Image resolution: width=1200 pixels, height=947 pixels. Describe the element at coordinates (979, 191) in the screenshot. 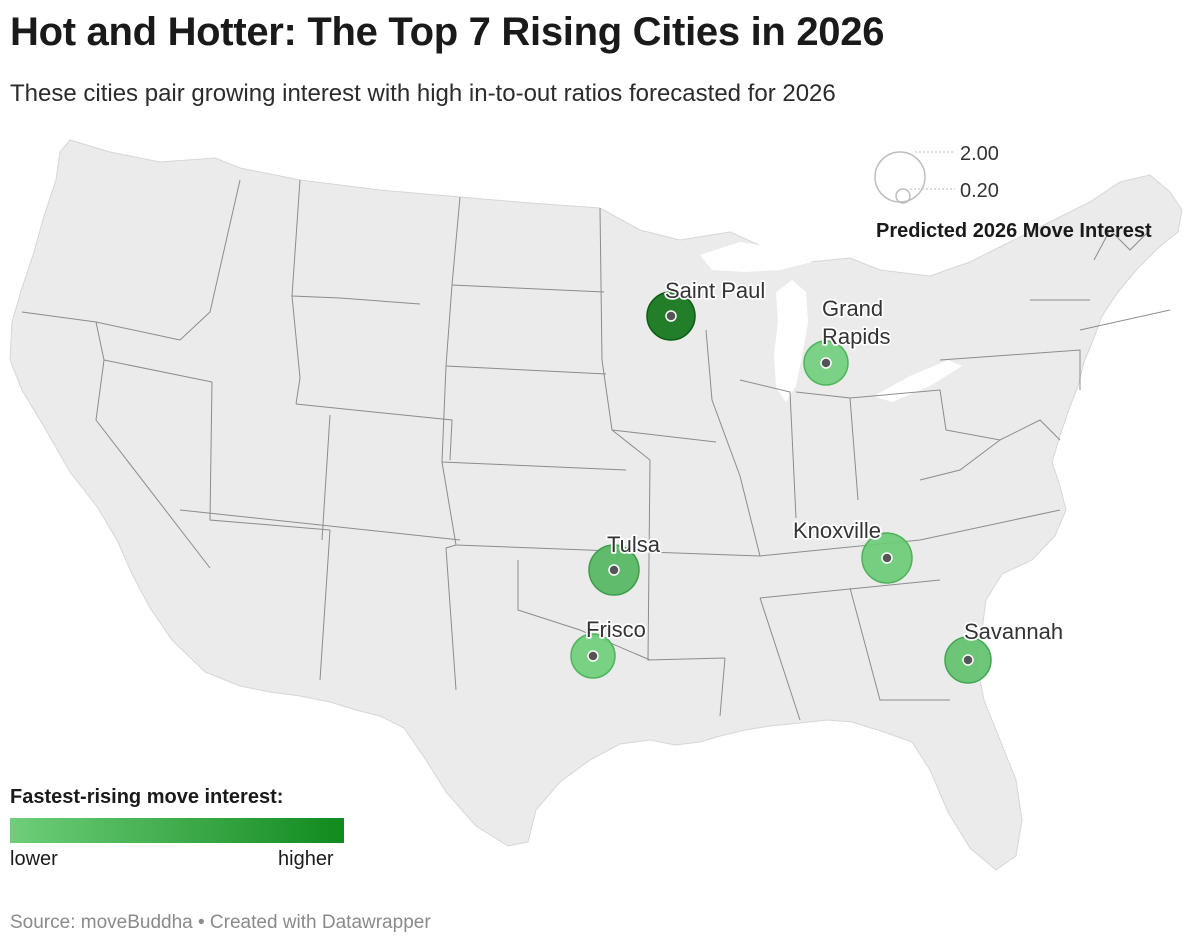

I see `size-legend-min-label: 0.20` at that location.